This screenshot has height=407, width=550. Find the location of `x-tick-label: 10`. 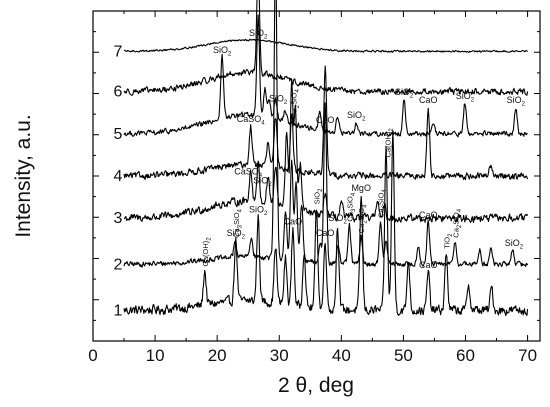

x-tick-label: 10 is located at coordinates (155, 355).